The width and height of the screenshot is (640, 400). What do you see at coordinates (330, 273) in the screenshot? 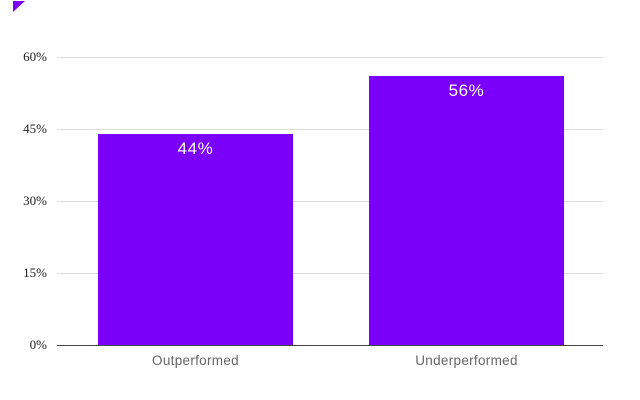
I see `gridline-15%` at bounding box center [330, 273].